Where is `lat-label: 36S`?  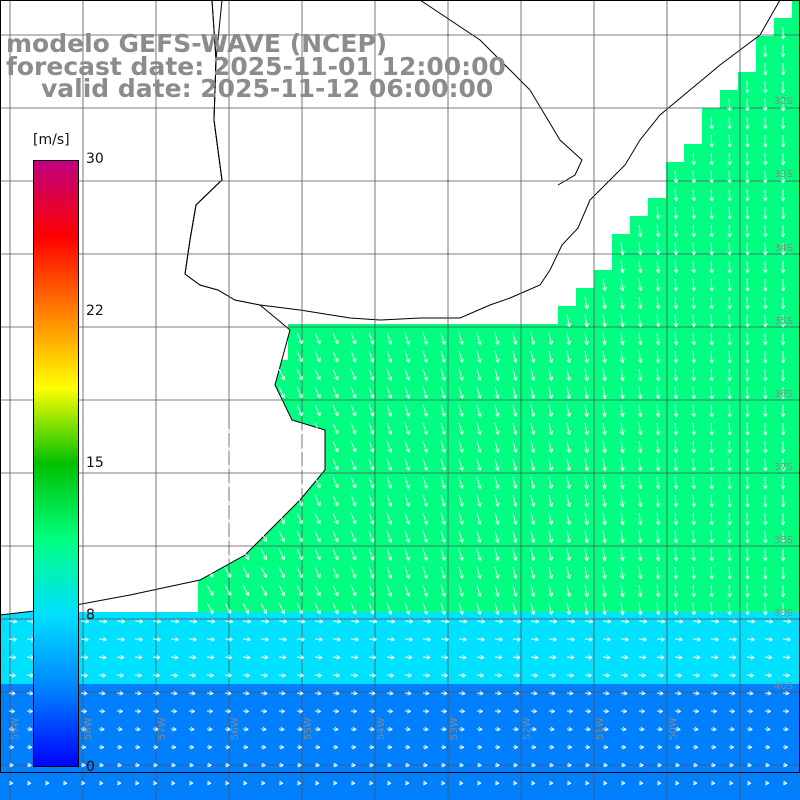
lat-label: 36S is located at coordinates (784, 394).